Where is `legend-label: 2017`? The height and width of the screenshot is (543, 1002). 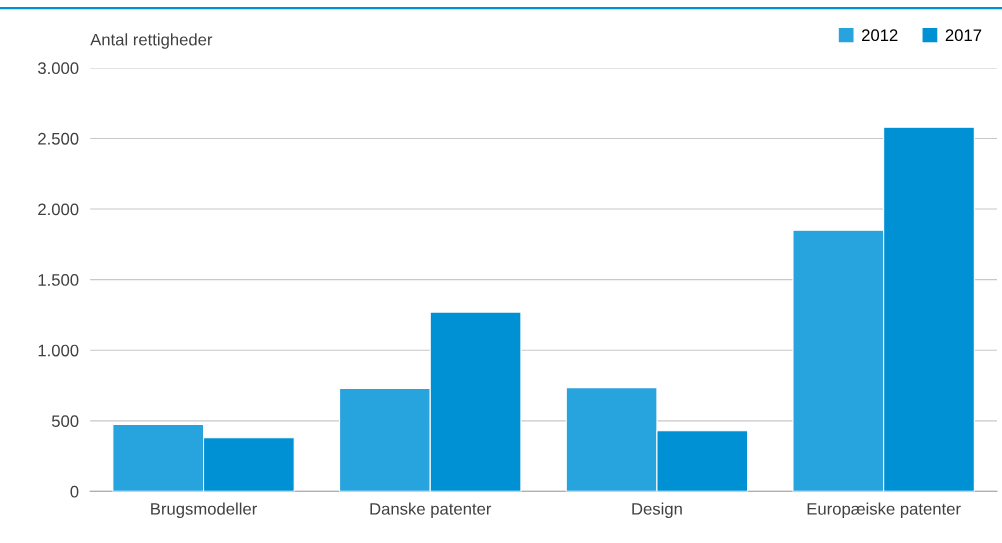 legend-label: 2017 is located at coordinates (963, 35).